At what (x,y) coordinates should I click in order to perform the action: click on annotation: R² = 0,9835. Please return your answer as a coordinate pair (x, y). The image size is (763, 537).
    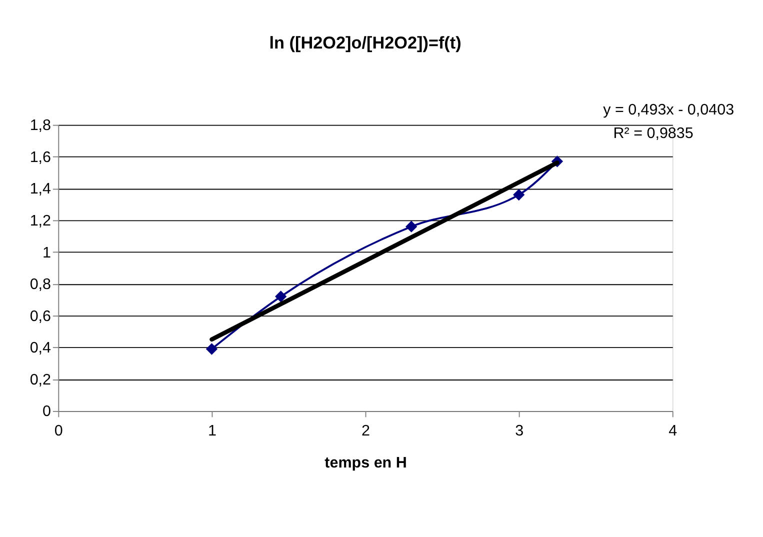
    Looking at the image, I should click on (653, 133).